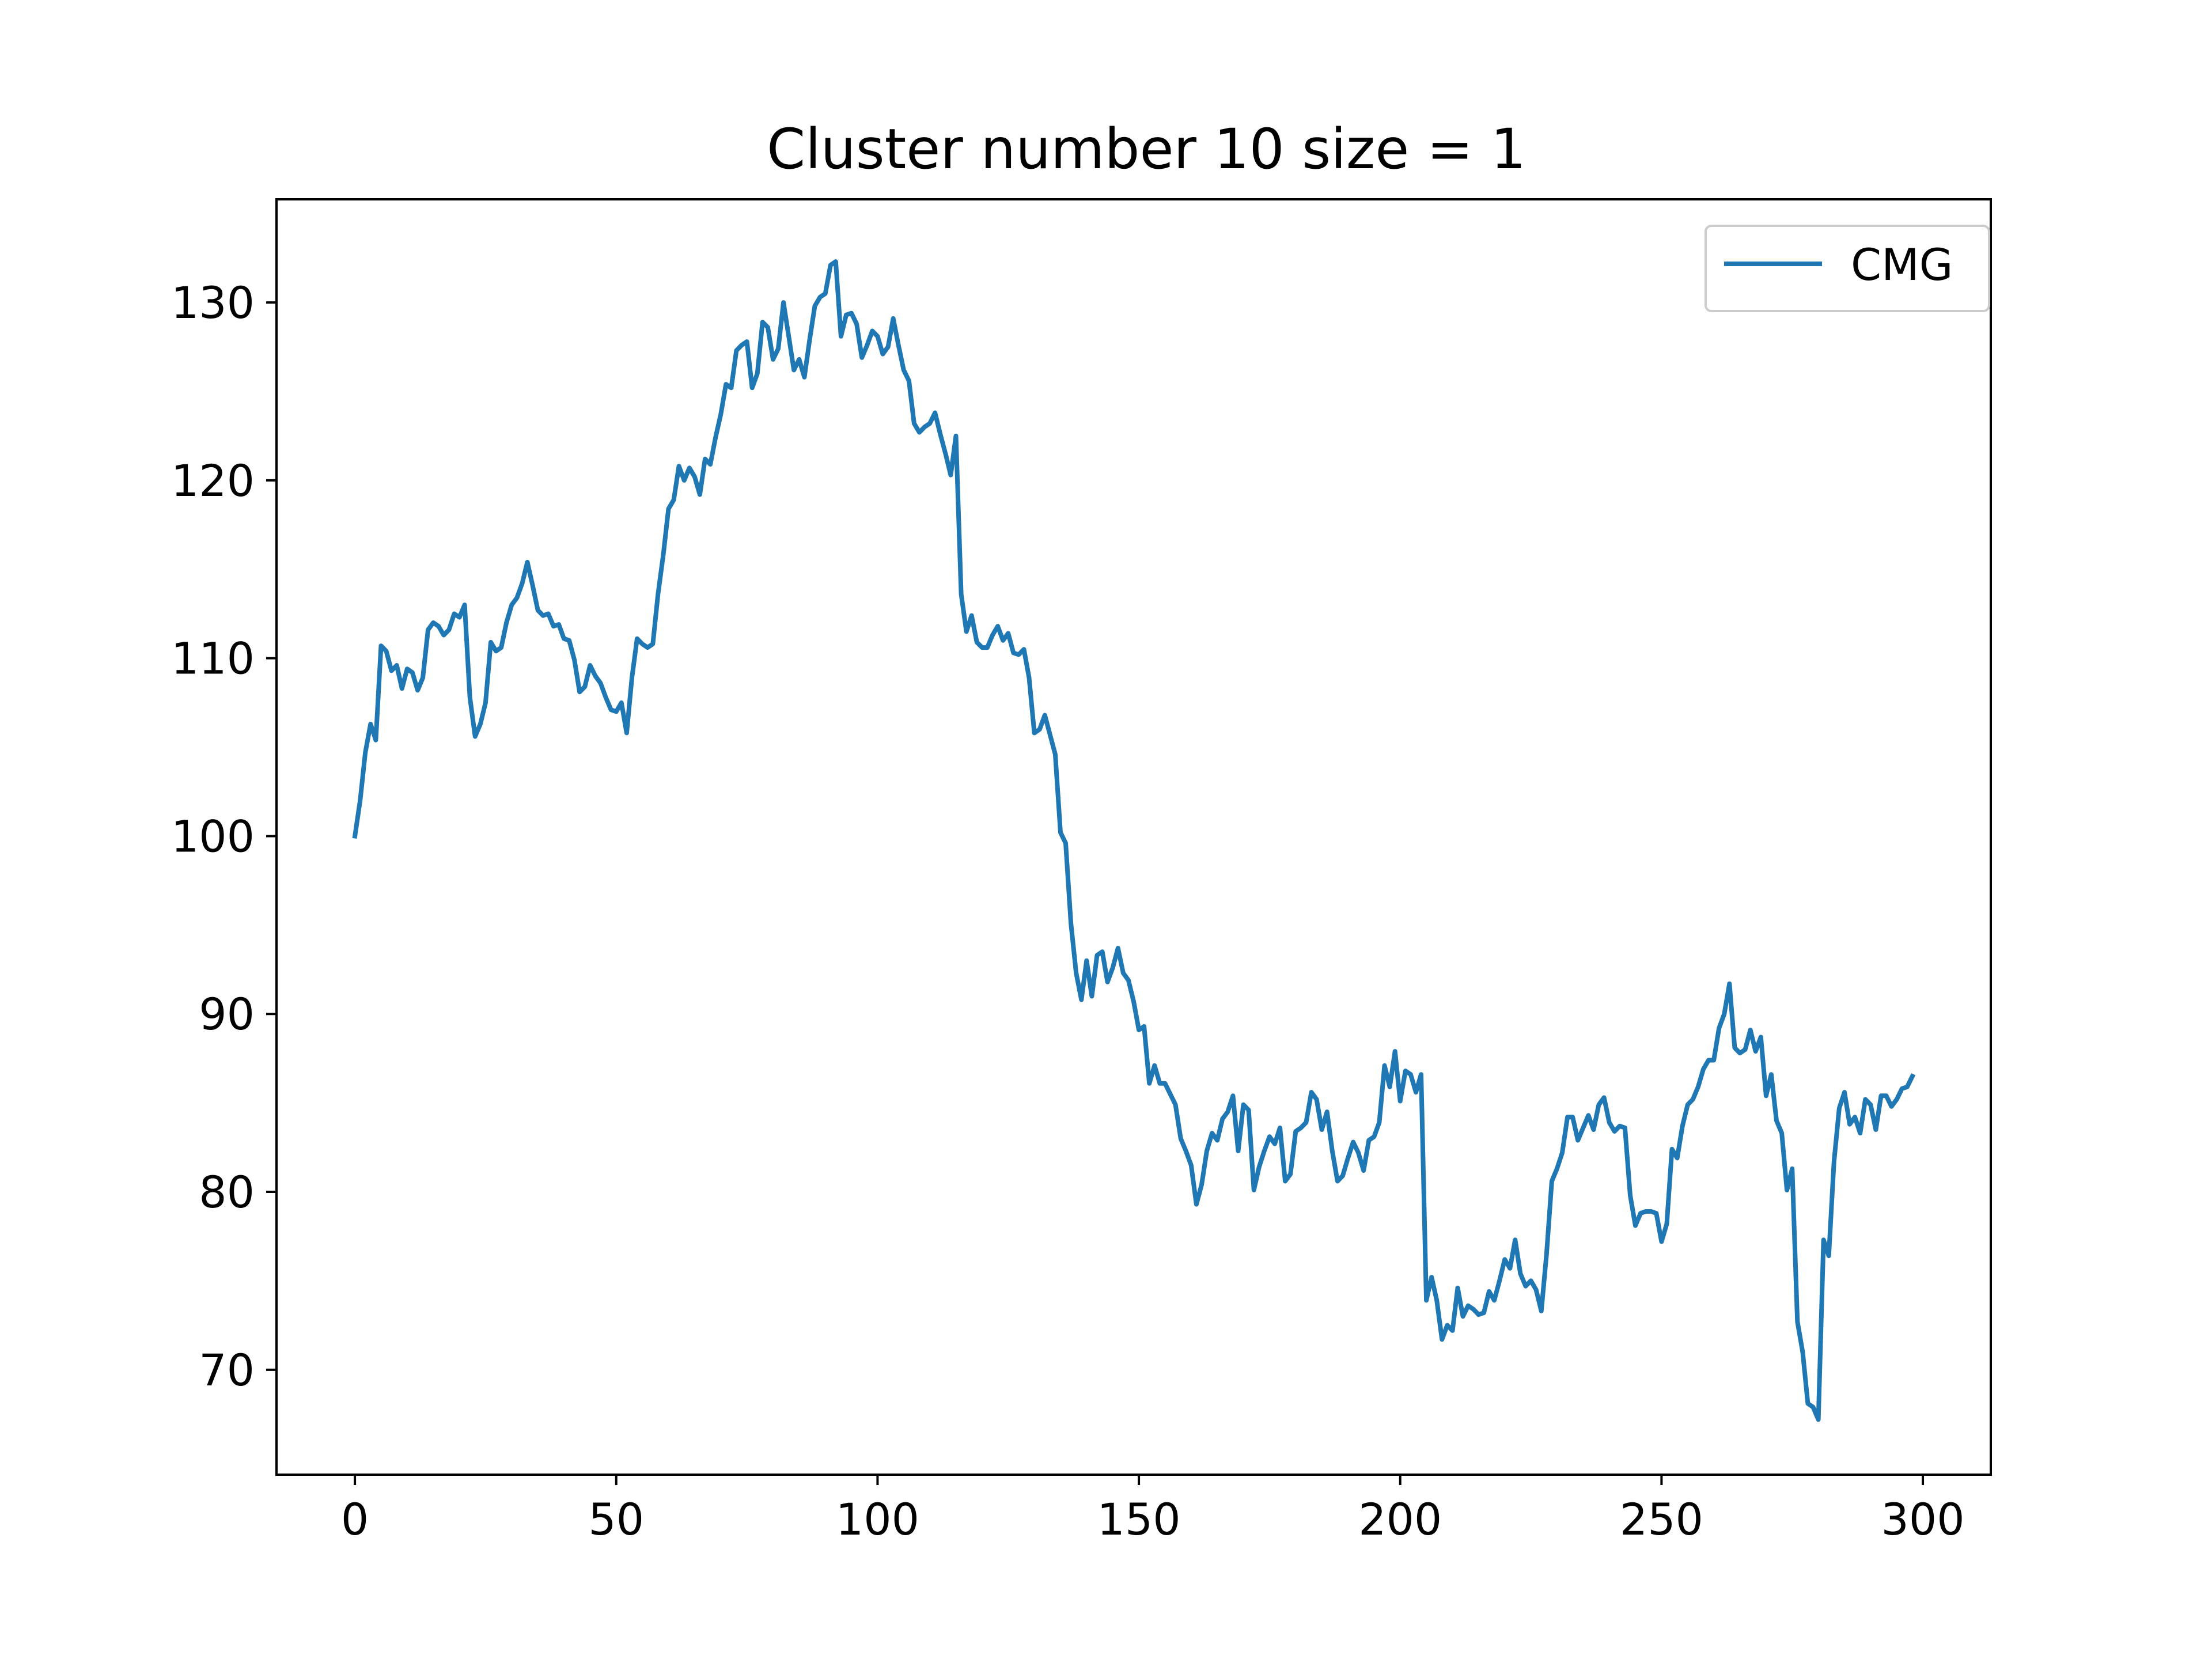  Describe the element at coordinates (227, 1014) in the screenshot. I see `y-tick-label: 90` at that location.